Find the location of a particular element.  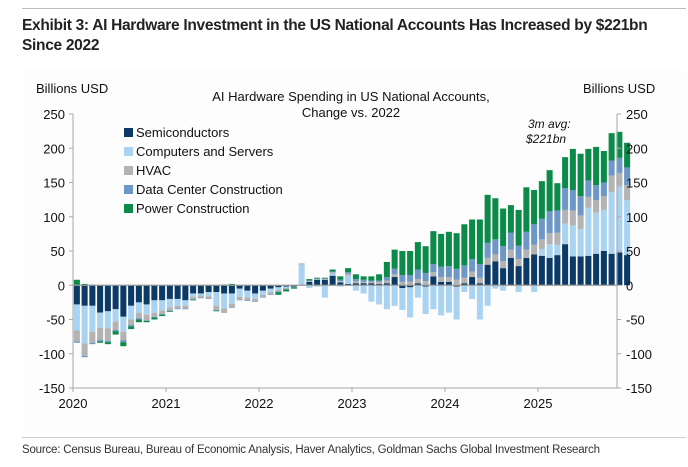

right-y-tick-label: -50 is located at coordinates (635, 320).